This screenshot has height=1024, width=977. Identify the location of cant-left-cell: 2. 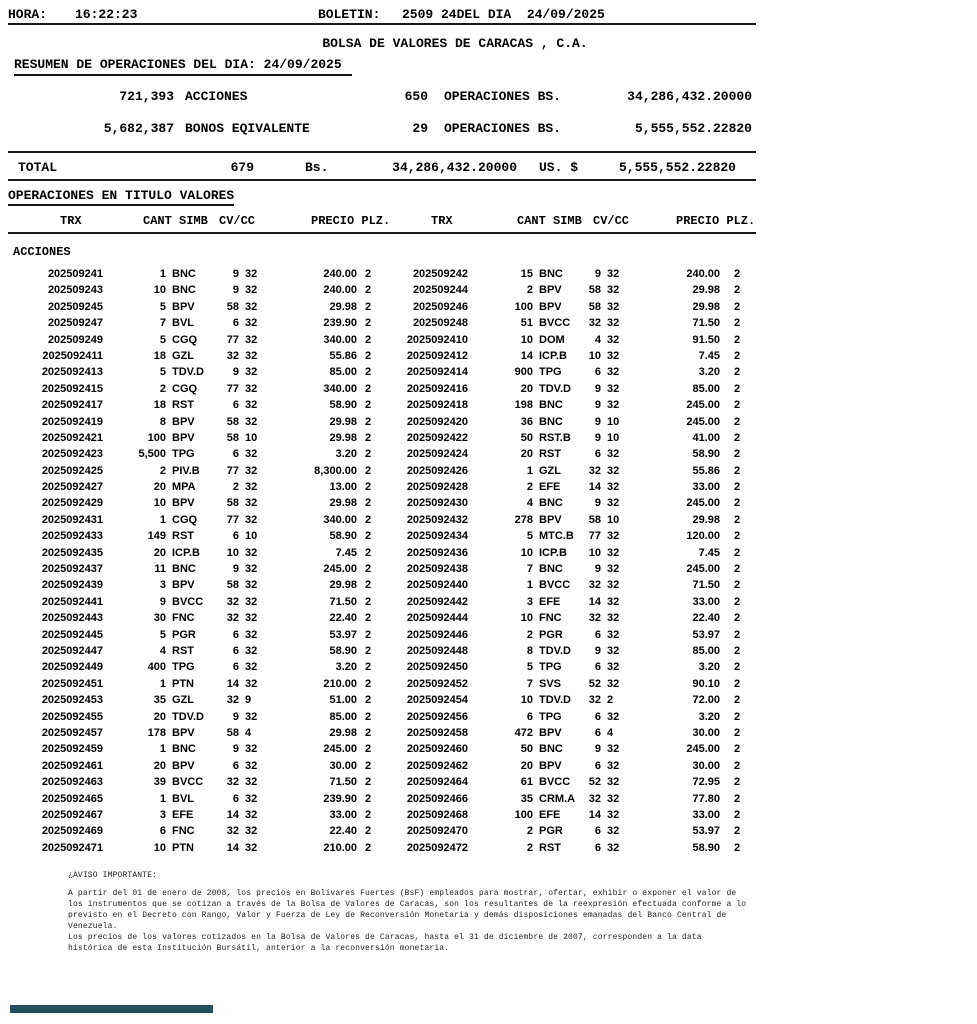
(162, 388).